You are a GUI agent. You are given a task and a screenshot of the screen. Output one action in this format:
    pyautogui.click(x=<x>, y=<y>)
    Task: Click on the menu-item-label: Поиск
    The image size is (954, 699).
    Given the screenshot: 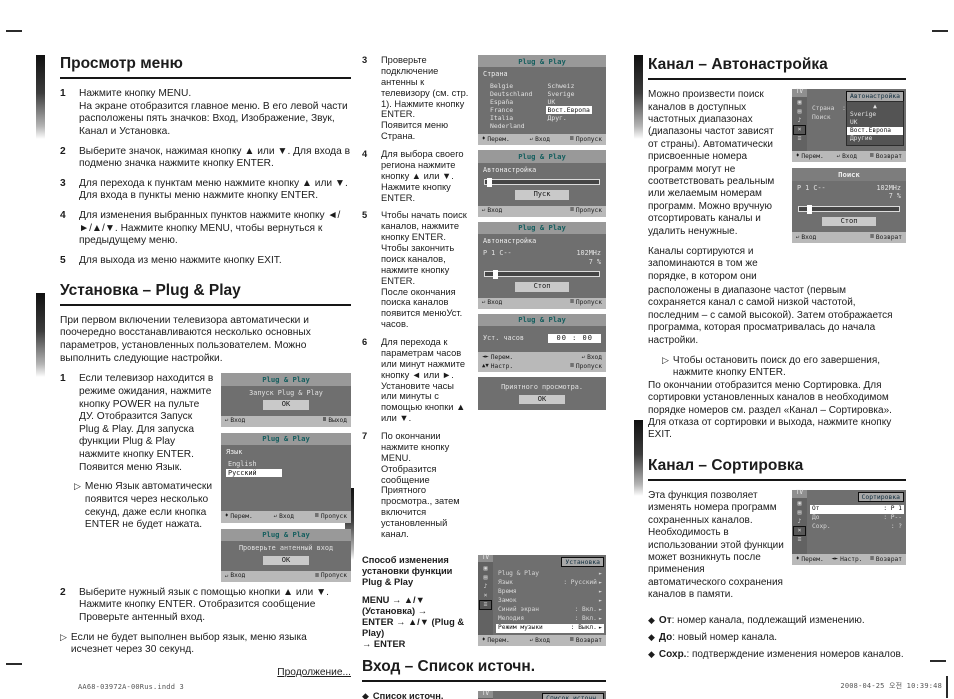 What is the action you would take?
    pyautogui.click(x=821, y=117)
    